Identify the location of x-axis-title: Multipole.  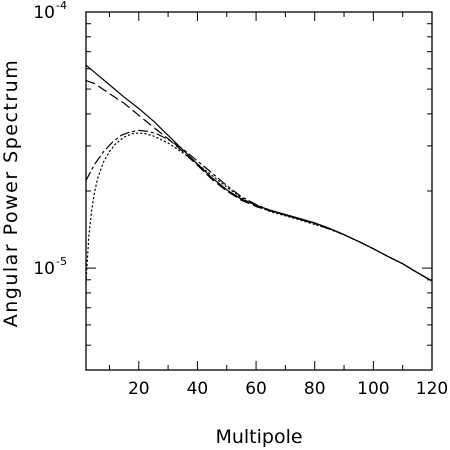
(258, 437).